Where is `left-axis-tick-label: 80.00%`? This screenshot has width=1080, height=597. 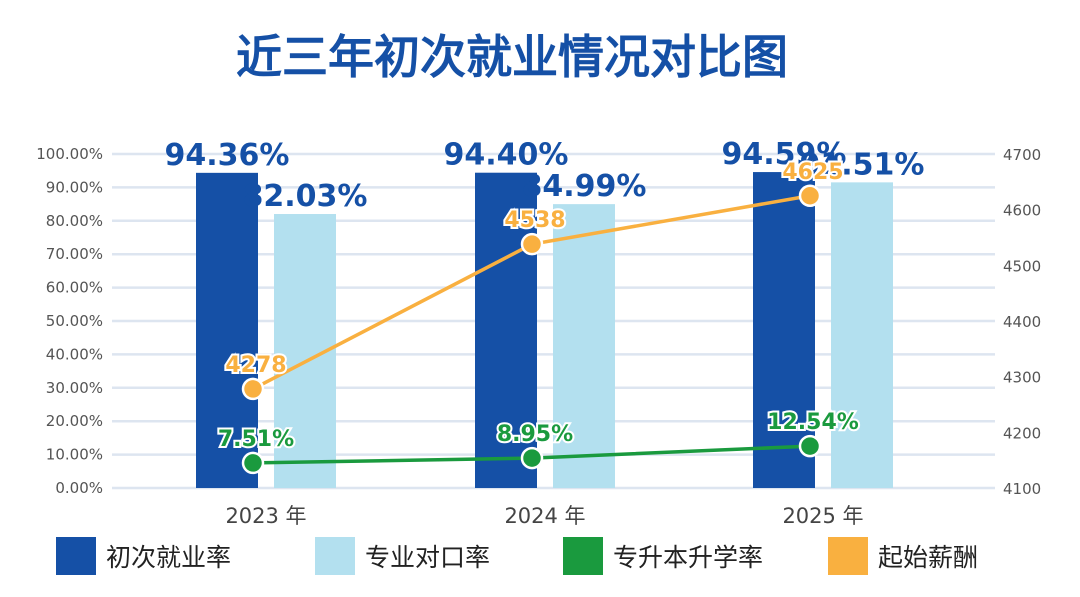 left-axis-tick-label: 80.00% is located at coordinates (74, 221).